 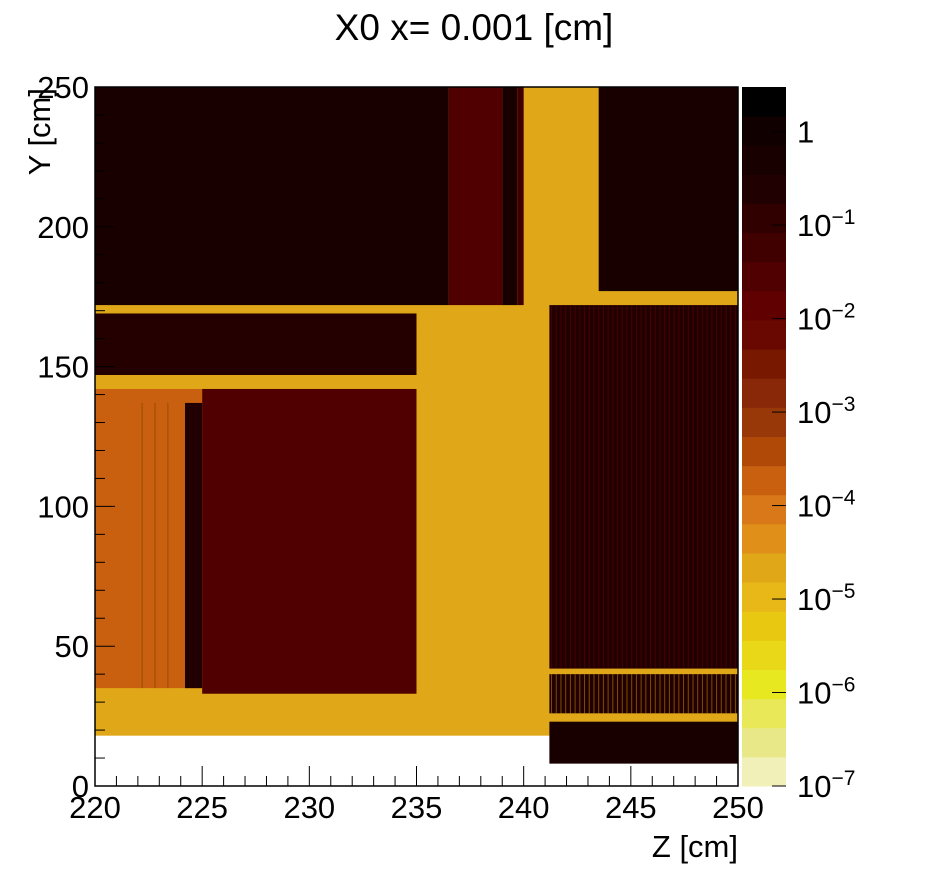 I want to click on y-tick-label: 50, so click(x=72, y=646).